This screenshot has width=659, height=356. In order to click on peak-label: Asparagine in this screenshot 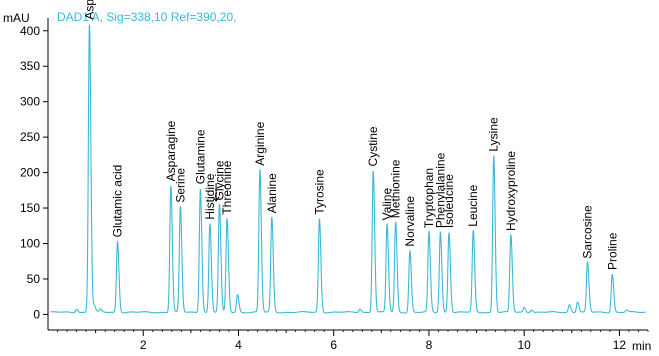, I will do `click(171, 150)`.